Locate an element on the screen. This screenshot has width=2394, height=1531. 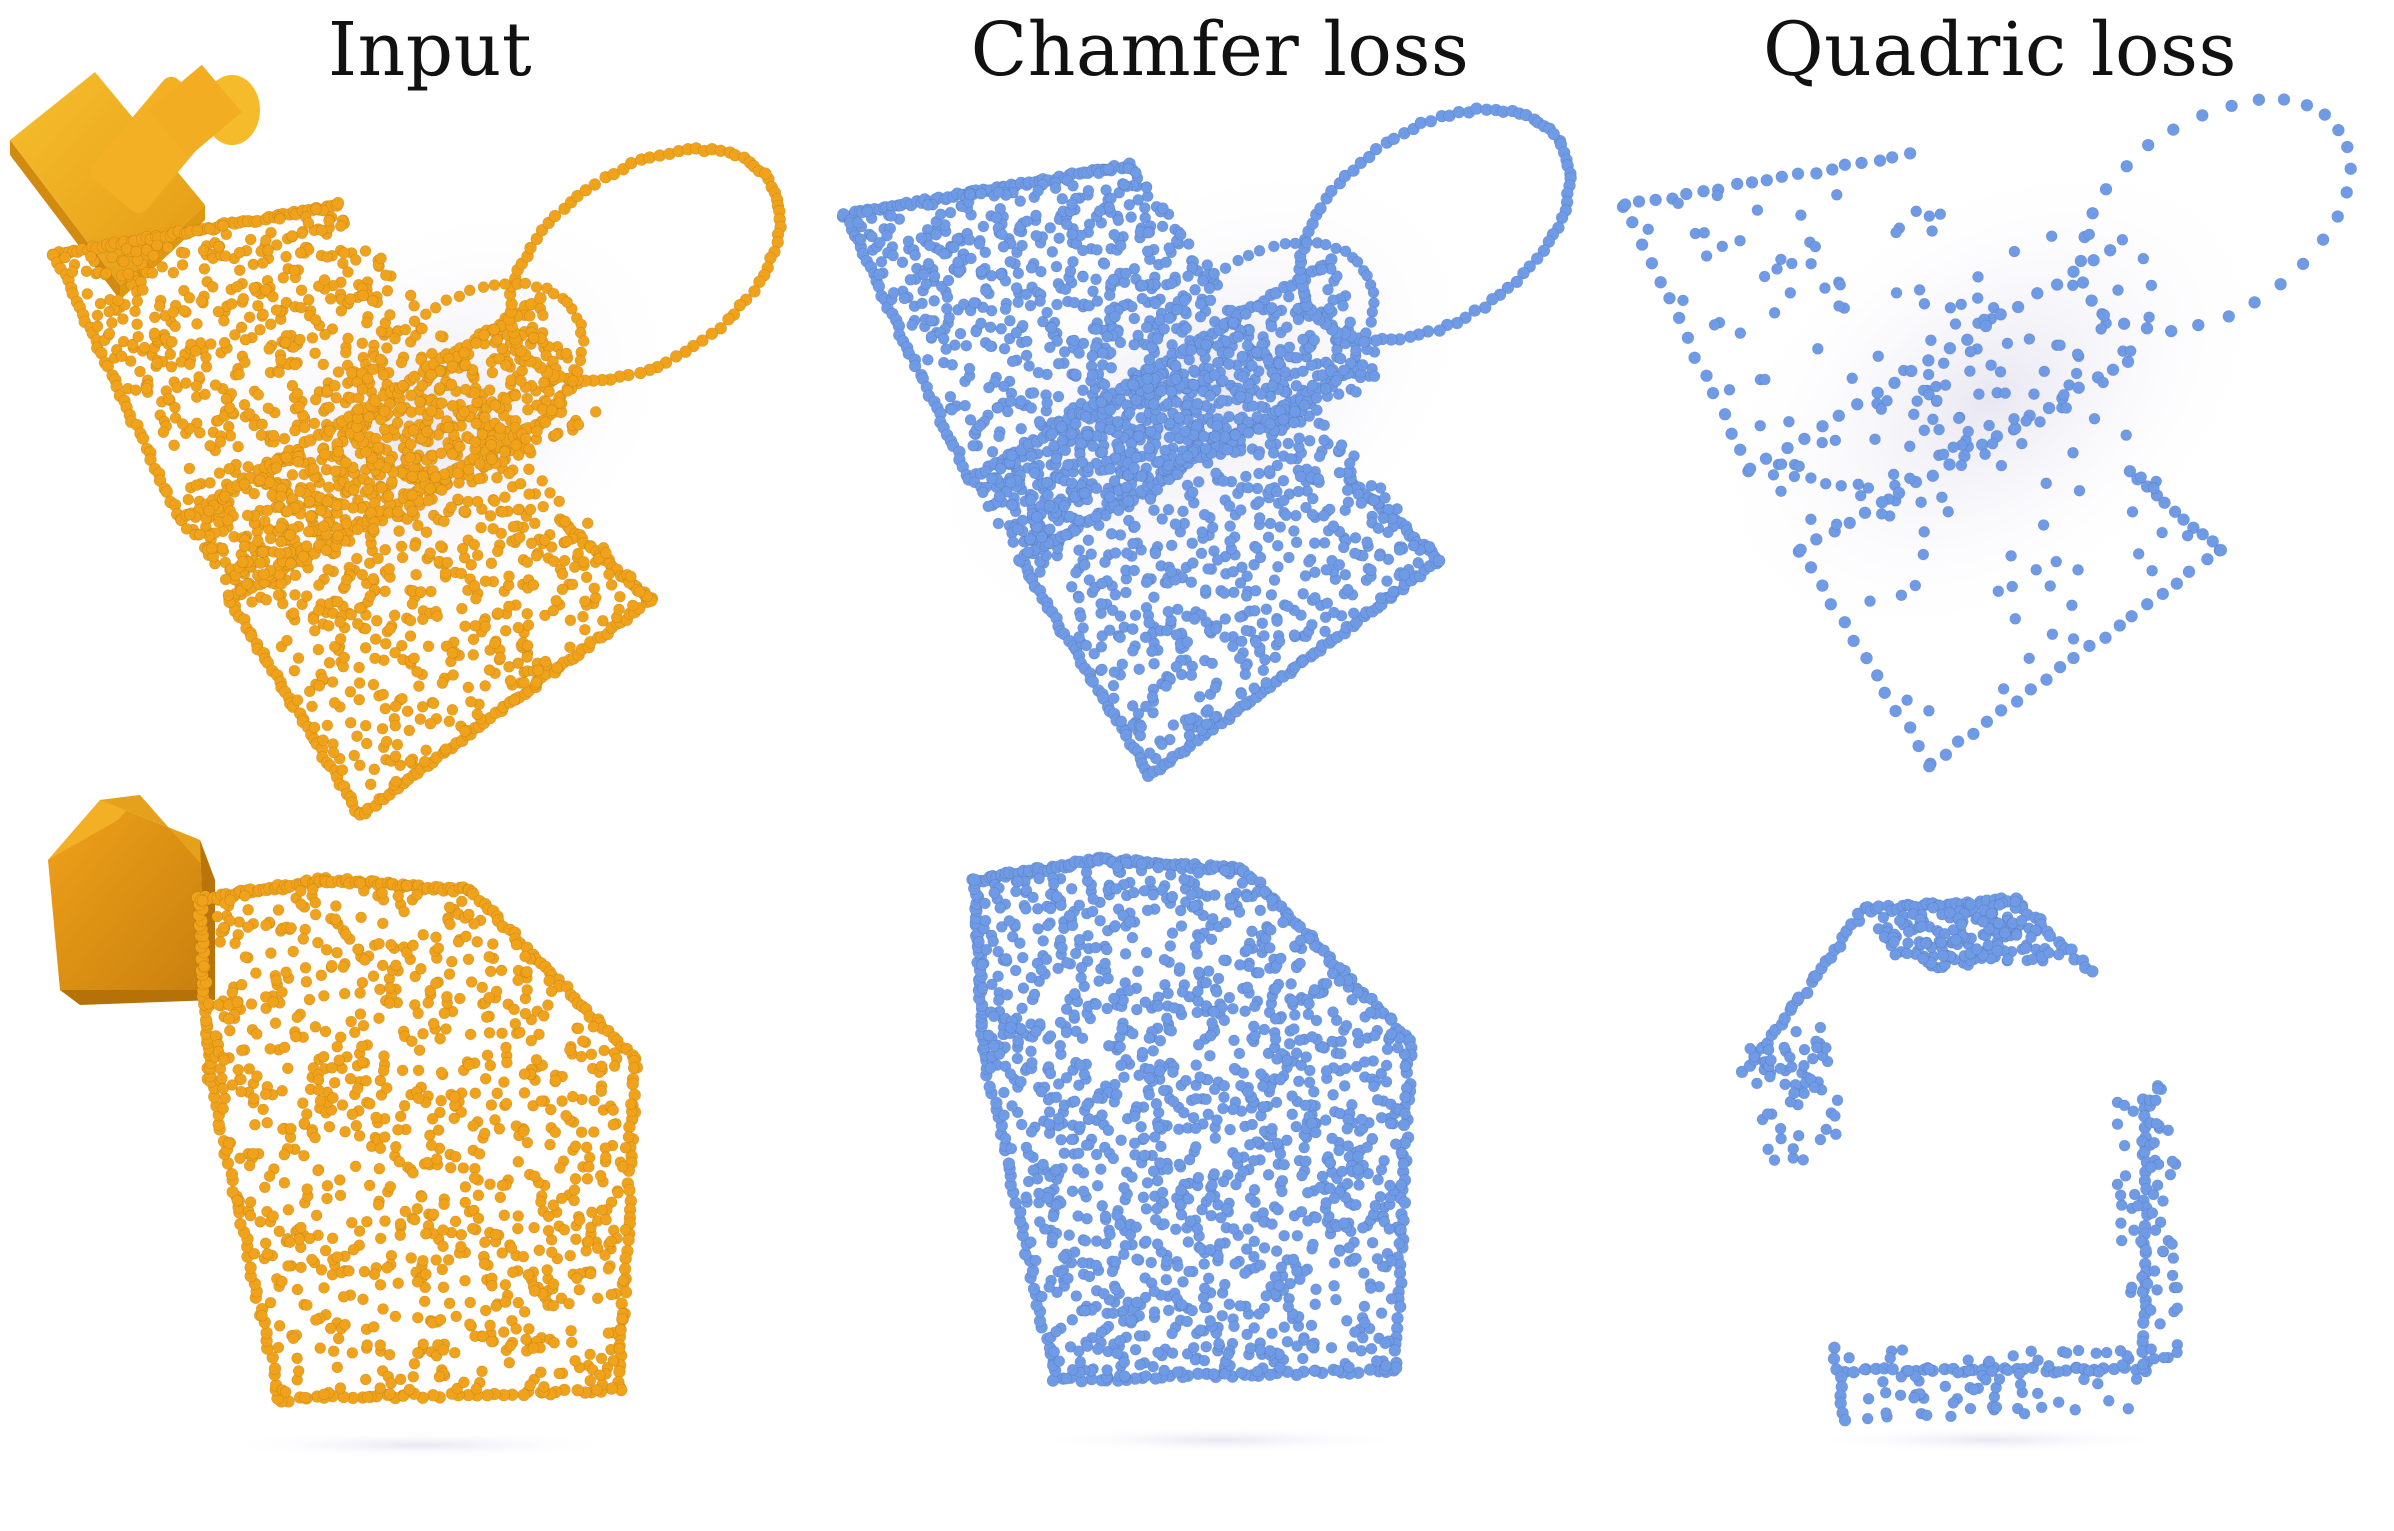
column-title-chamfer-loss: Chamfer loss is located at coordinates (1220, 50).